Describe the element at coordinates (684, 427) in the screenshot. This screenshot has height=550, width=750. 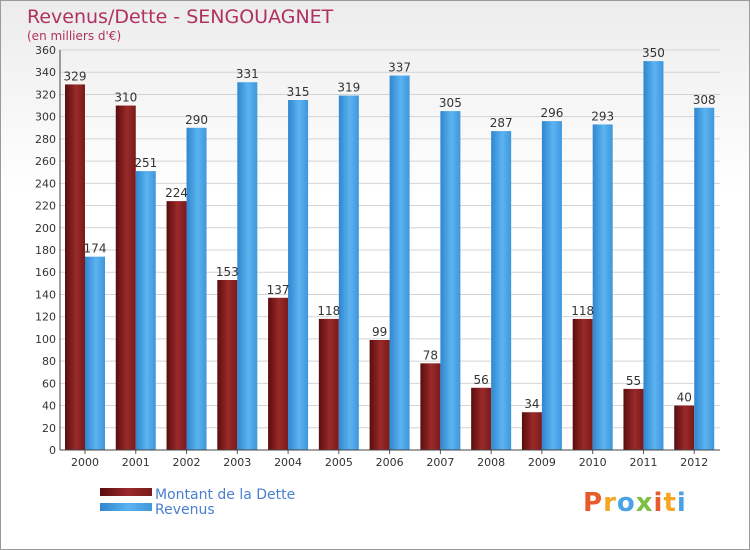
I see `bar-dette-2012` at that location.